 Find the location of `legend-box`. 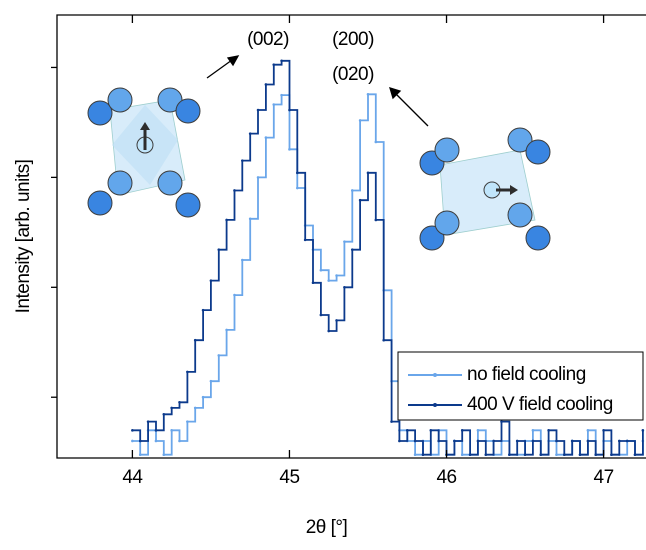

legend-box is located at coordinates (520, 386).